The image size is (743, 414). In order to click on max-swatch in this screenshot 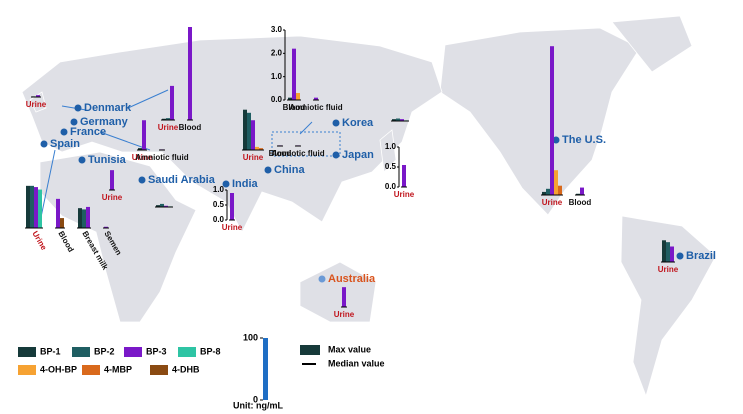, I will do `click(310, 350)`.